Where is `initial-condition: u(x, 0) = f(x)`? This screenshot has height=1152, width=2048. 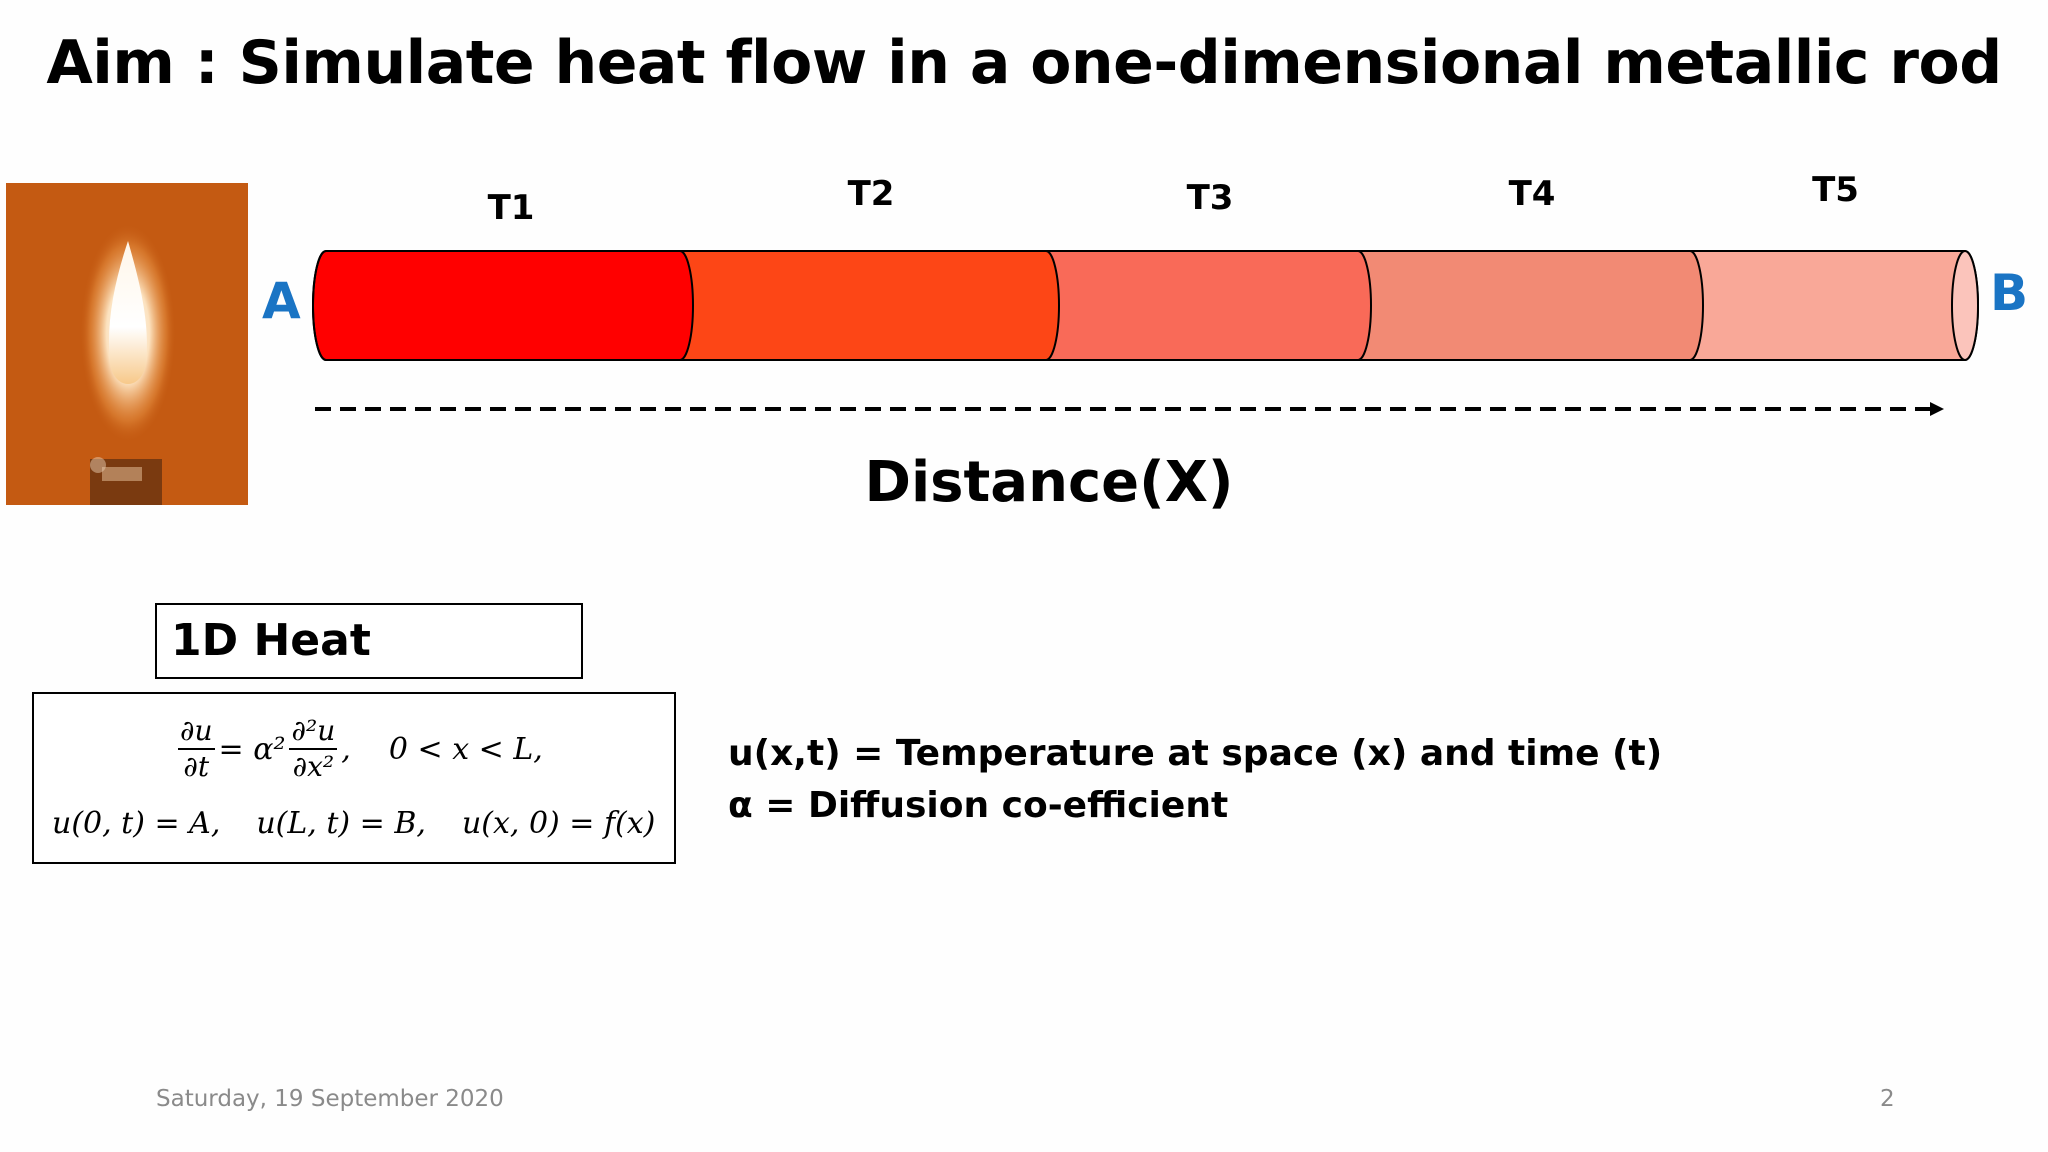 initial-condition: u(x, 0) = f(x) is located at coordinates (558, 823).